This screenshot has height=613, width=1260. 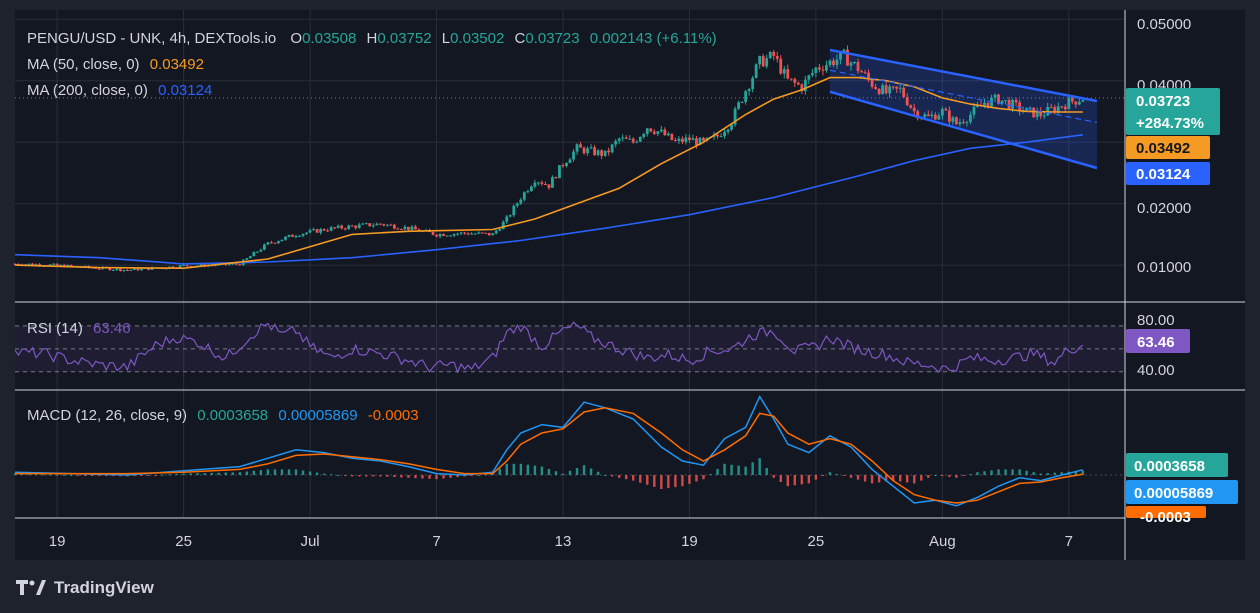 What do you see at coordinates (1182, 492) in the screenshot?
I see `signal-badge: 0.00005869` at bounding box center [1182, 492].